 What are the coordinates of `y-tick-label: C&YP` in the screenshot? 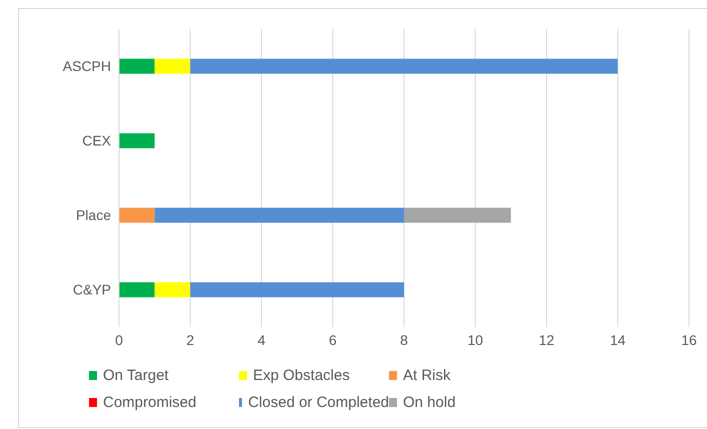 It's located at (91, 290).